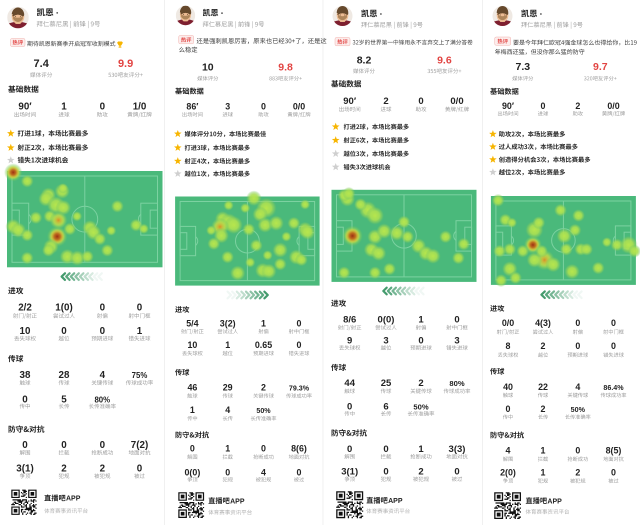 The image size is (640, 525). I want to click on svg-text: 8/6, so click(349, 319).